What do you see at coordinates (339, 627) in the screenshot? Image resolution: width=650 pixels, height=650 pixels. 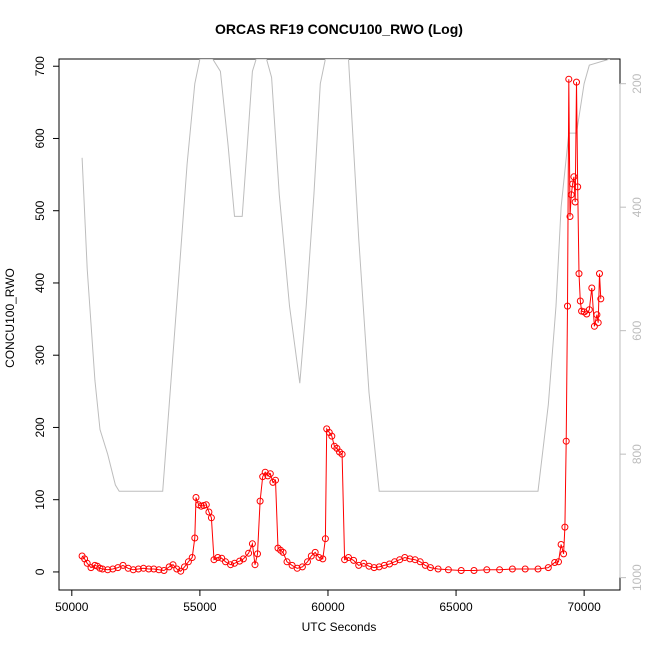 I see `x-axis-label: UTC Seconds` at bounding box center [339, 627].